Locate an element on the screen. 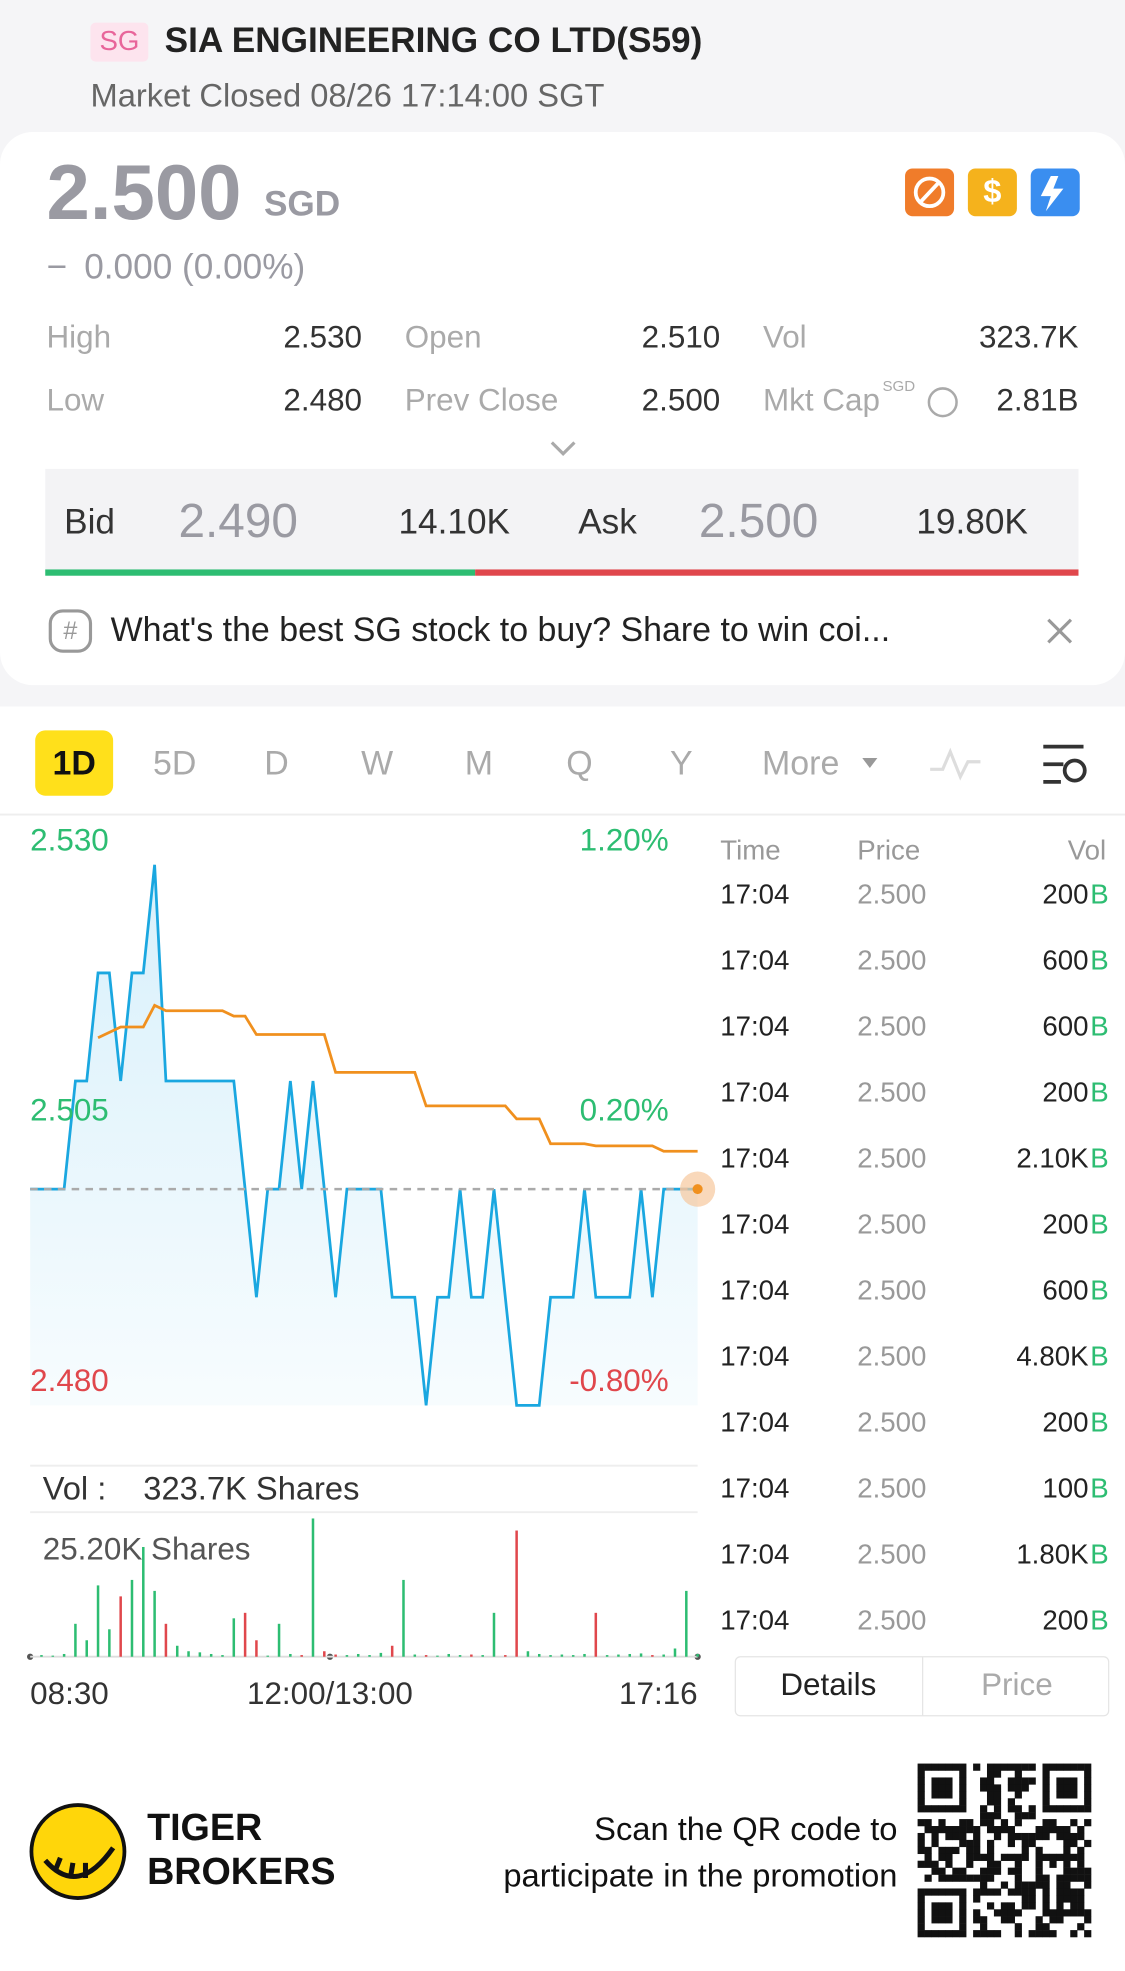 The width and height of the screenshot is (1125, 1971). trade-flag: B is located at coordinates (1099, 1224).